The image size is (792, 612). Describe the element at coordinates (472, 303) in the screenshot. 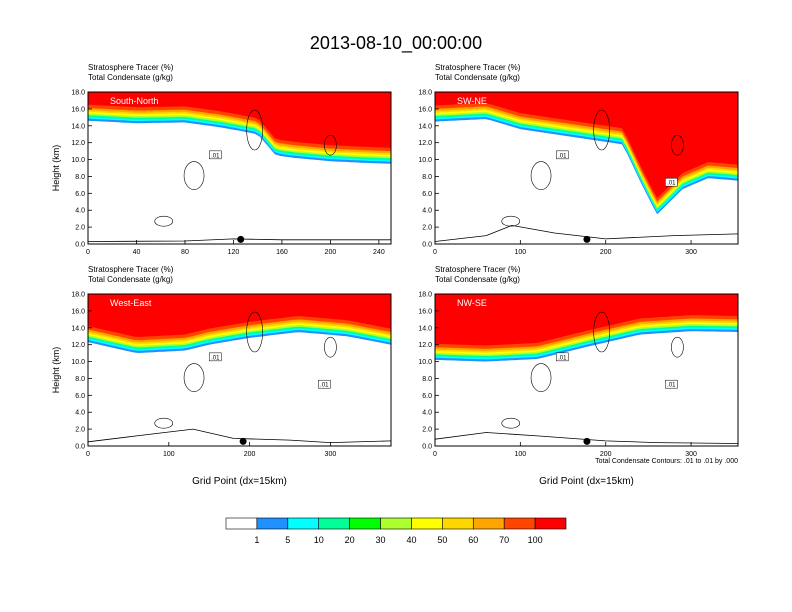

I see `panel-label: NW-SE` at that location.